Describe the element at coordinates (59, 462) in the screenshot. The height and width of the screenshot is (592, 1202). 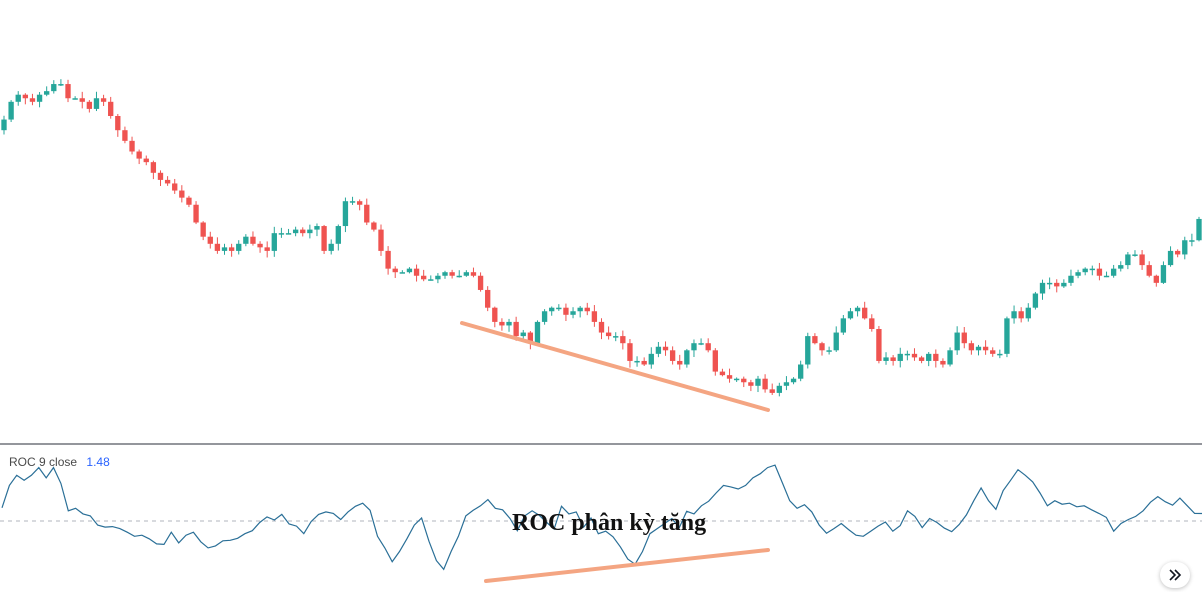
I see `roc-legend: ROC 9 close 1.48` at that location.